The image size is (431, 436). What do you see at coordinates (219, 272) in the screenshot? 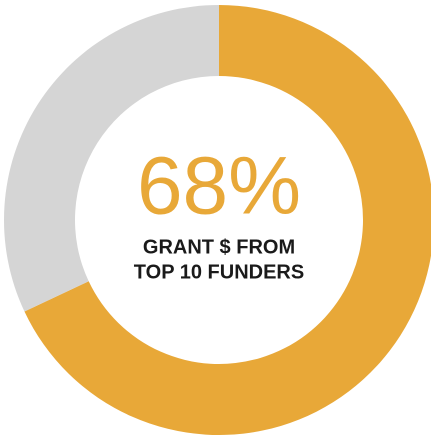
I see `center-label: TOP 10 FUNDERS` at bounding box center [219, 272].